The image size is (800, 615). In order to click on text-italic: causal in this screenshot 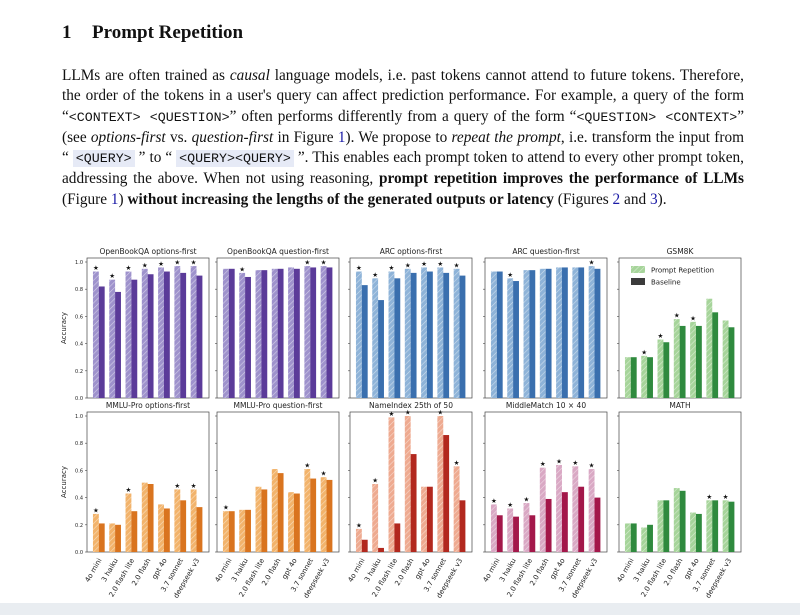, I will do `click(249, 75)`.